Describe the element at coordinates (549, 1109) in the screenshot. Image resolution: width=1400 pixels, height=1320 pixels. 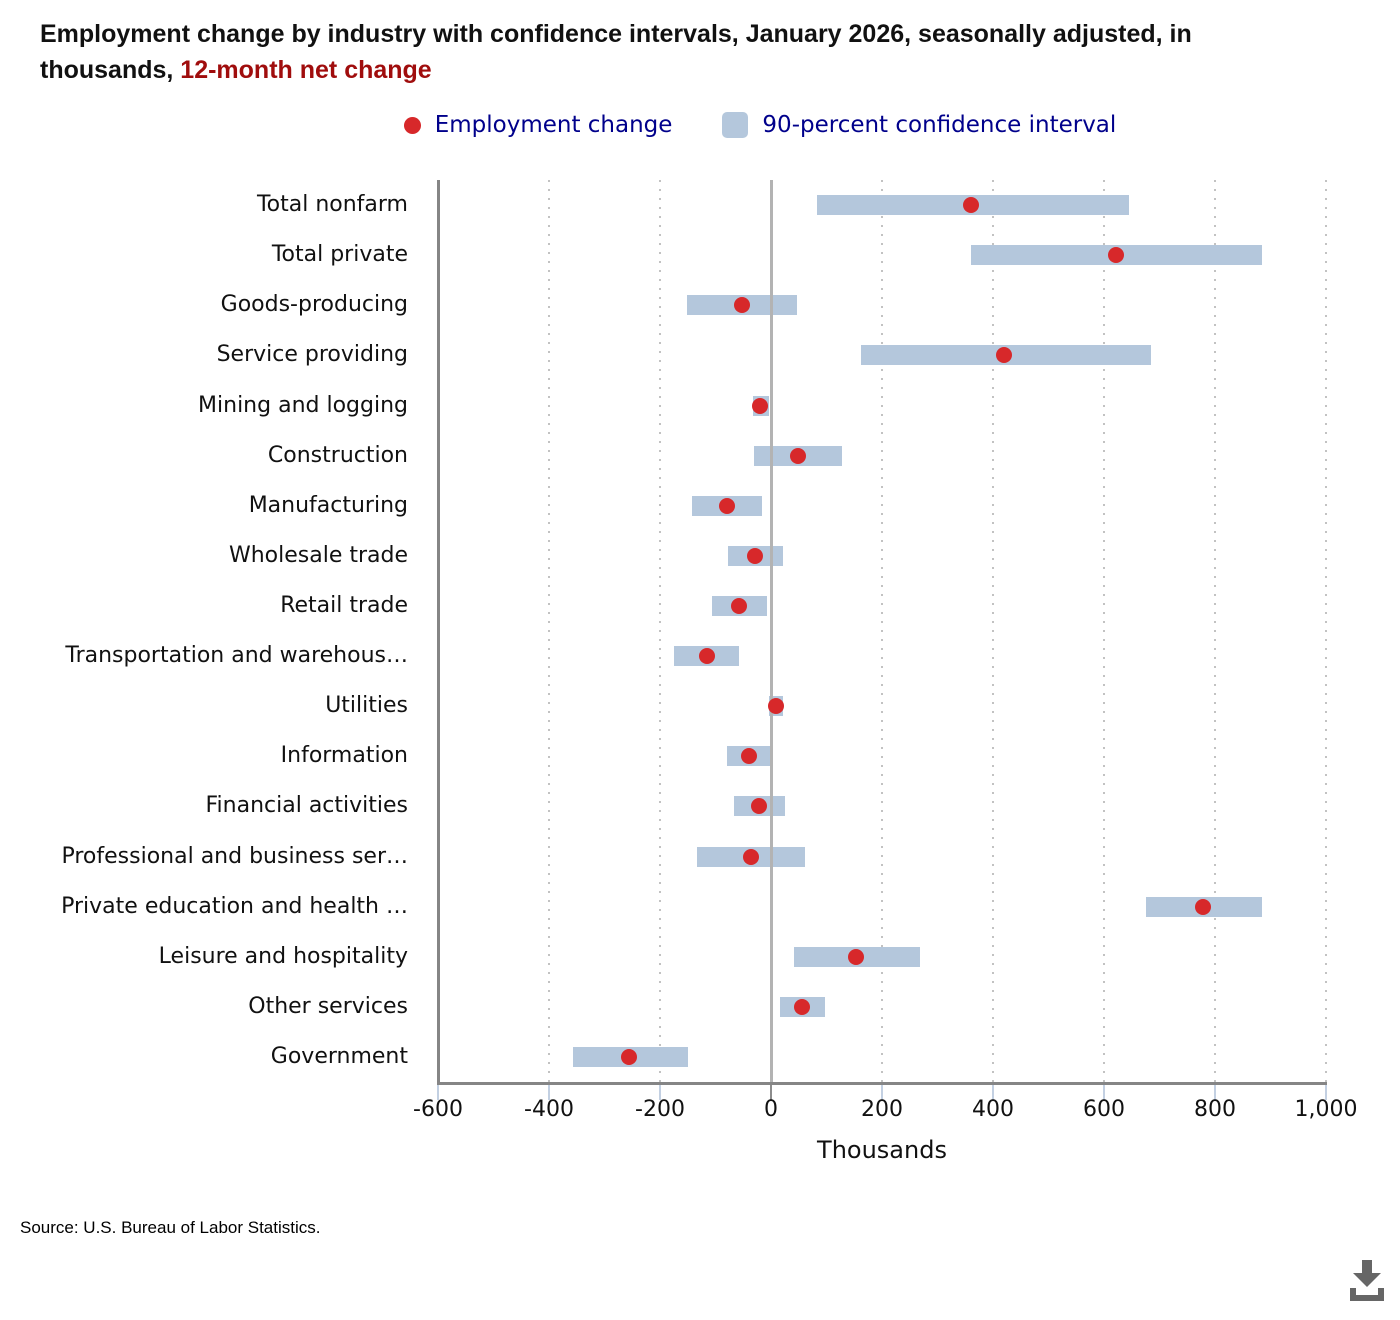
I see `x-axis-tick-label: -400` at that location.